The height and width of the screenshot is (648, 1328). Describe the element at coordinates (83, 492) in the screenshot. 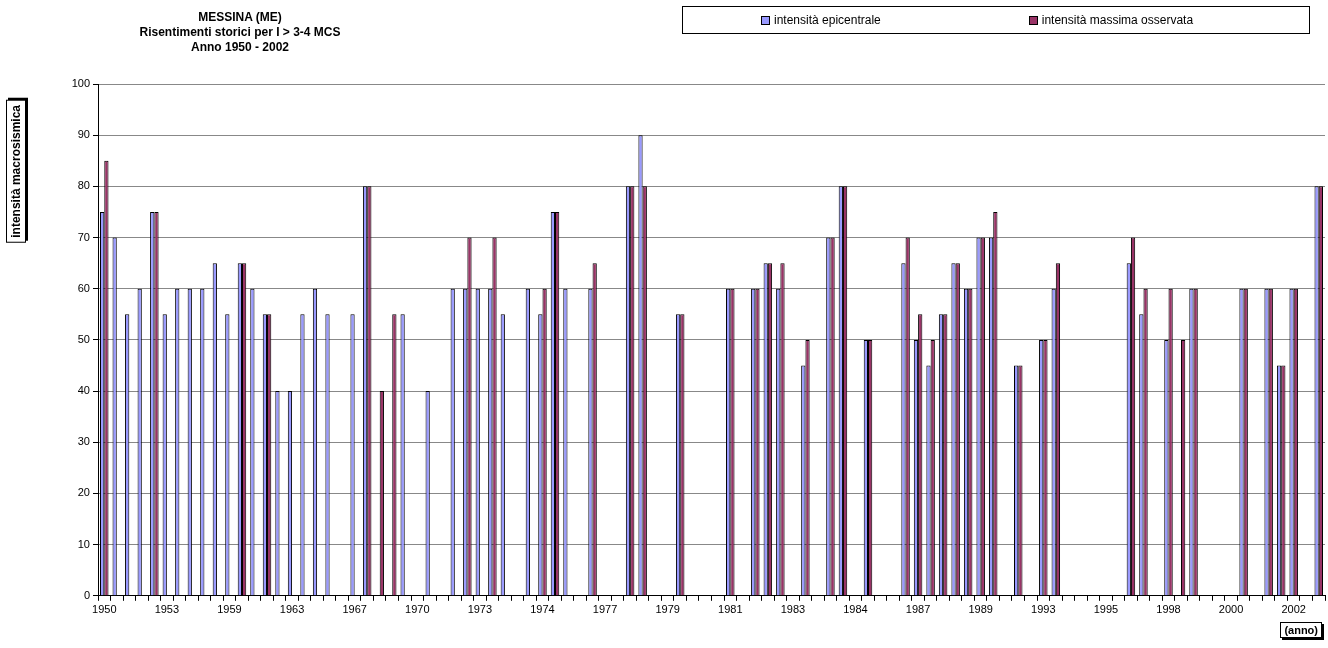

I see `y-tick-label: 20` at that location.